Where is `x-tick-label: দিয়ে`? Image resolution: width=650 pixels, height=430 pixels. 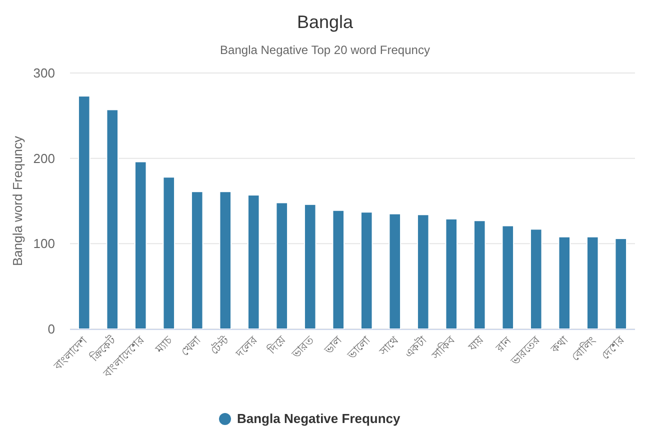
x-tick-label: দিয়ে is located at coordinates (276, 345).